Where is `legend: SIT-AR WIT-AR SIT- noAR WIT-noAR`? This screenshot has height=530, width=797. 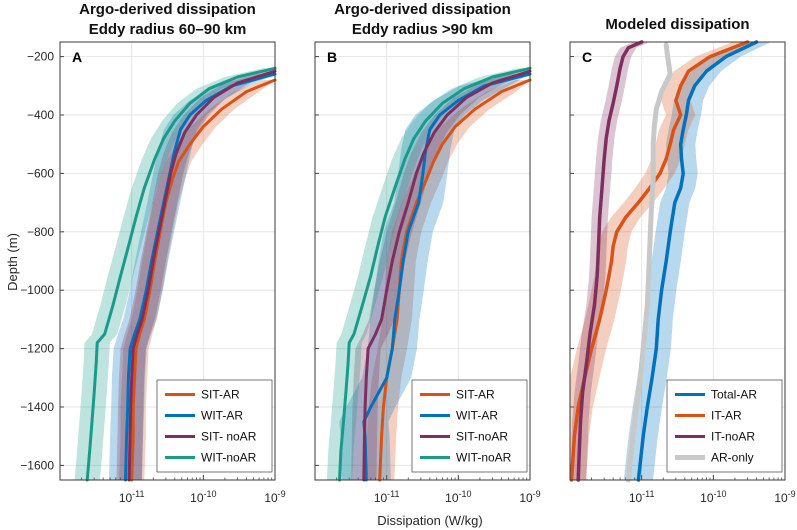
legend: SIT-AR WIT-AR SIT- noAR WIT-noAR is located at coordinates (214, 426).